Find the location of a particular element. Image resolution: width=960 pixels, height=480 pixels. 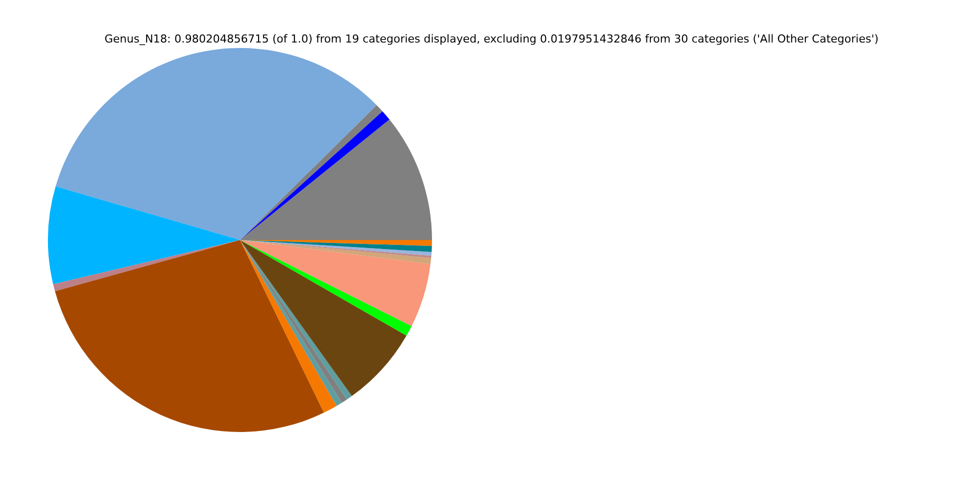

text: Genus_N18: 0.980204856715 (of 1.0) from 19 categories displayed, excluding 0.0197951432846 from 30 categories ('All Other Categories') is located at coordinates (491, 39).